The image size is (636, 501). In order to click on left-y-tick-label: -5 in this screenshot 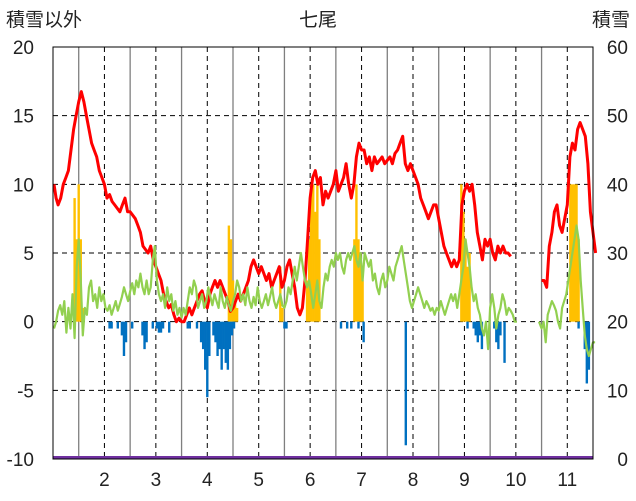, I will do `click(25, 391)`.